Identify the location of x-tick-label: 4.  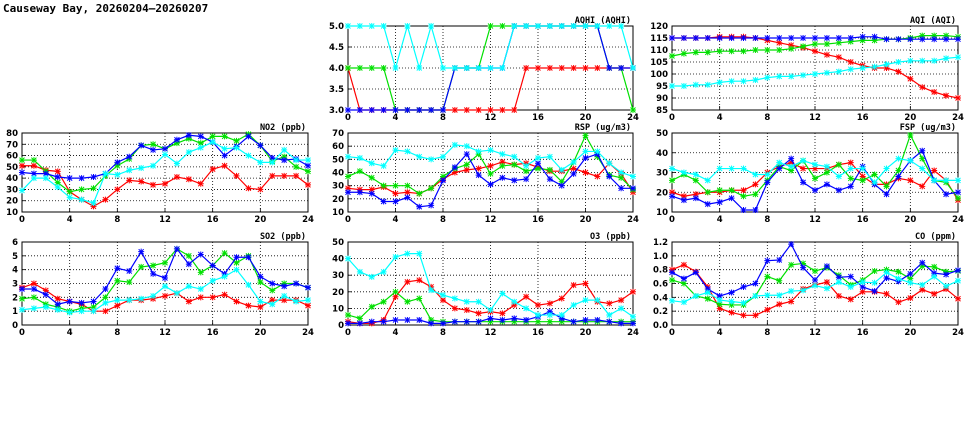
(396, 118).